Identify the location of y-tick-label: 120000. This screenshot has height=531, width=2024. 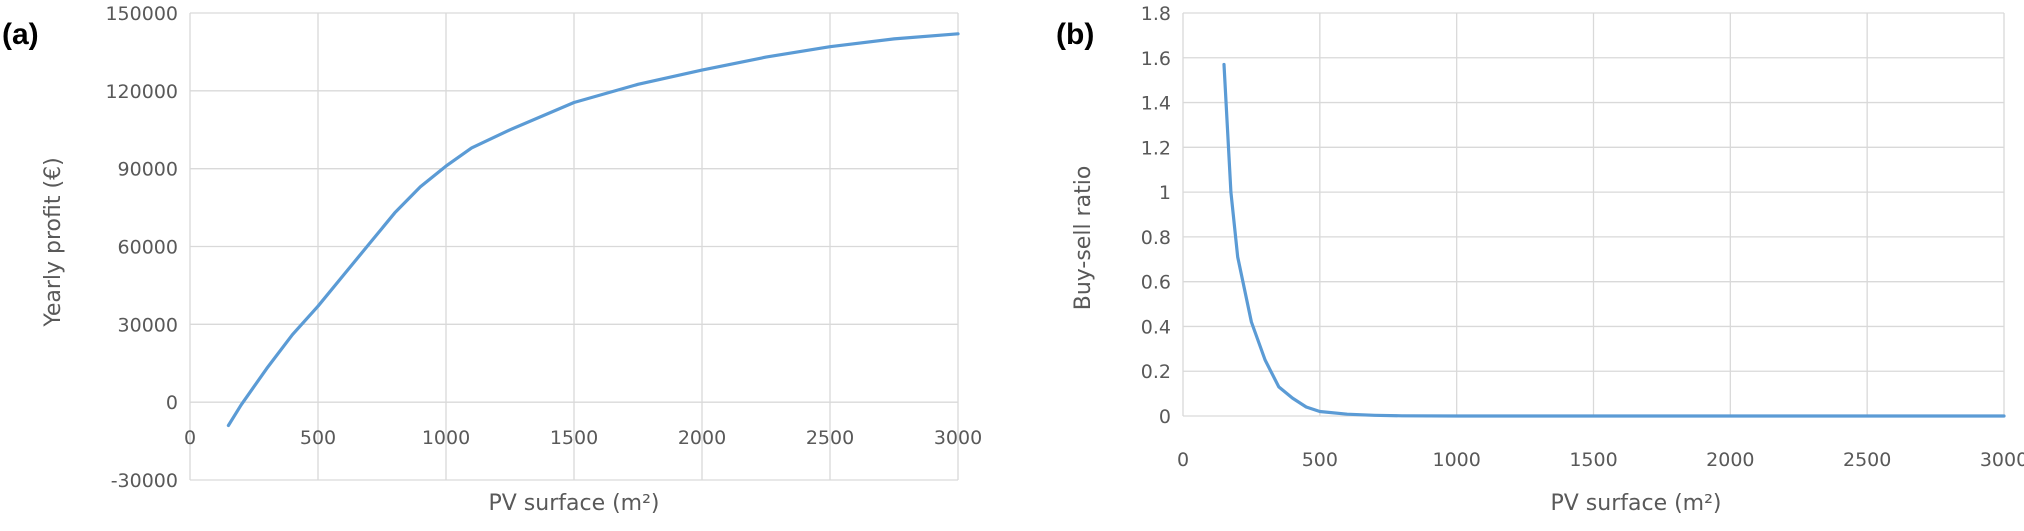
(141, 92).